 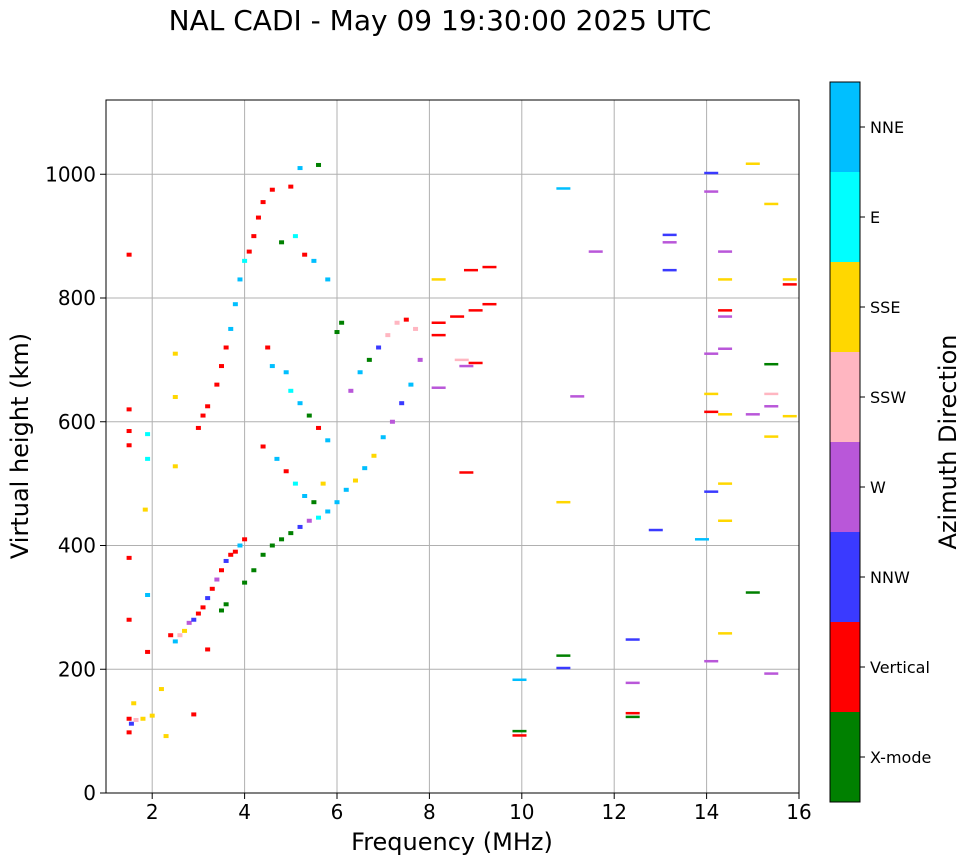 I want to click on x-tick-label: 8, so click(x=429, y=812).